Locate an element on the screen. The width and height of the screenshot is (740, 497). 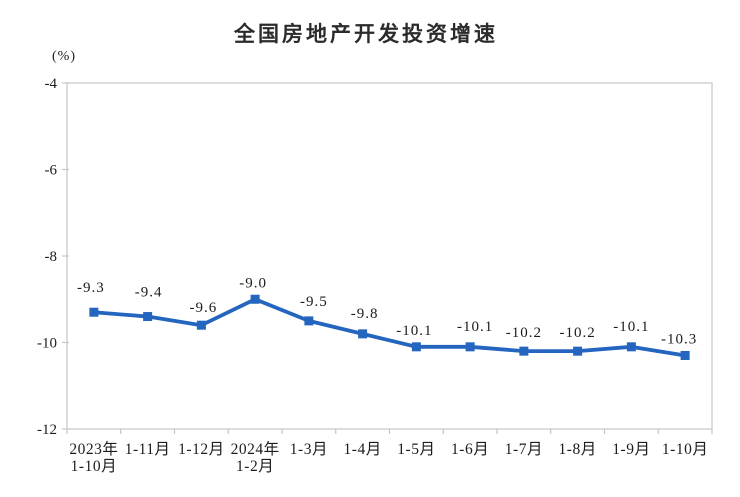
y-axis-unit-label: (%) is located at coordinates (64, 56).